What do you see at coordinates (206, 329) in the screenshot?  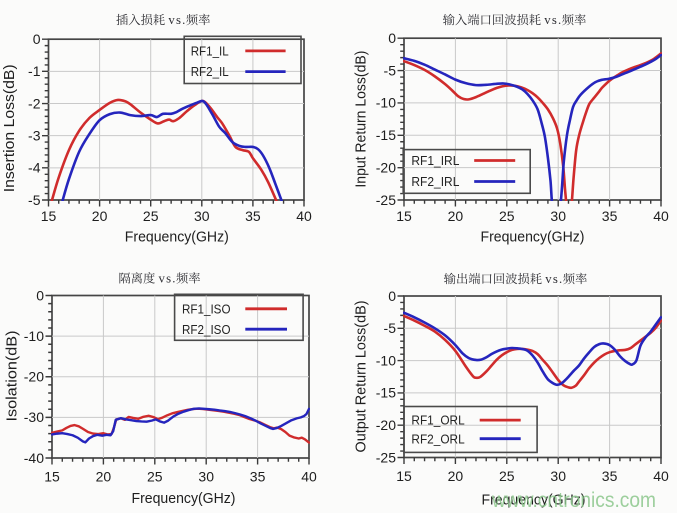 I see `svg-text: RF2_ISO` at bounding box center [206, 329].